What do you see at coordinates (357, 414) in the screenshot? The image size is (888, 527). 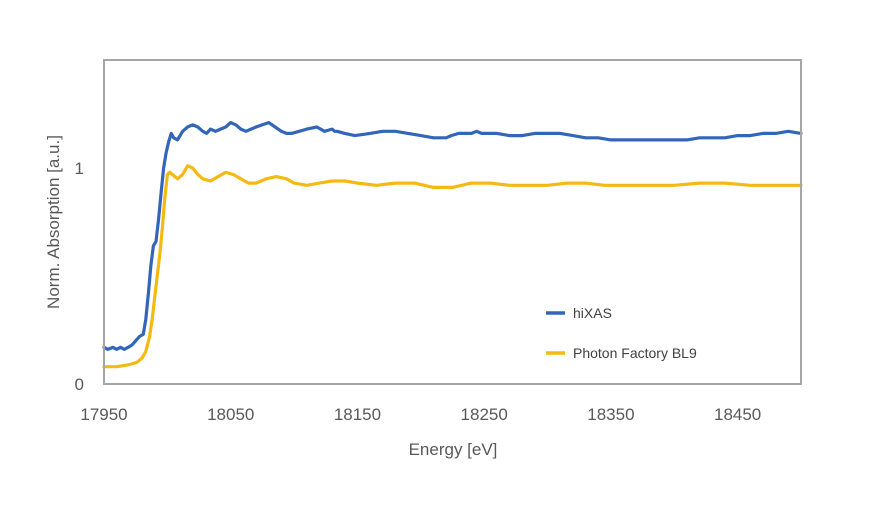 I see `x-tick-label: 18150` at bounding box center [357, 414].